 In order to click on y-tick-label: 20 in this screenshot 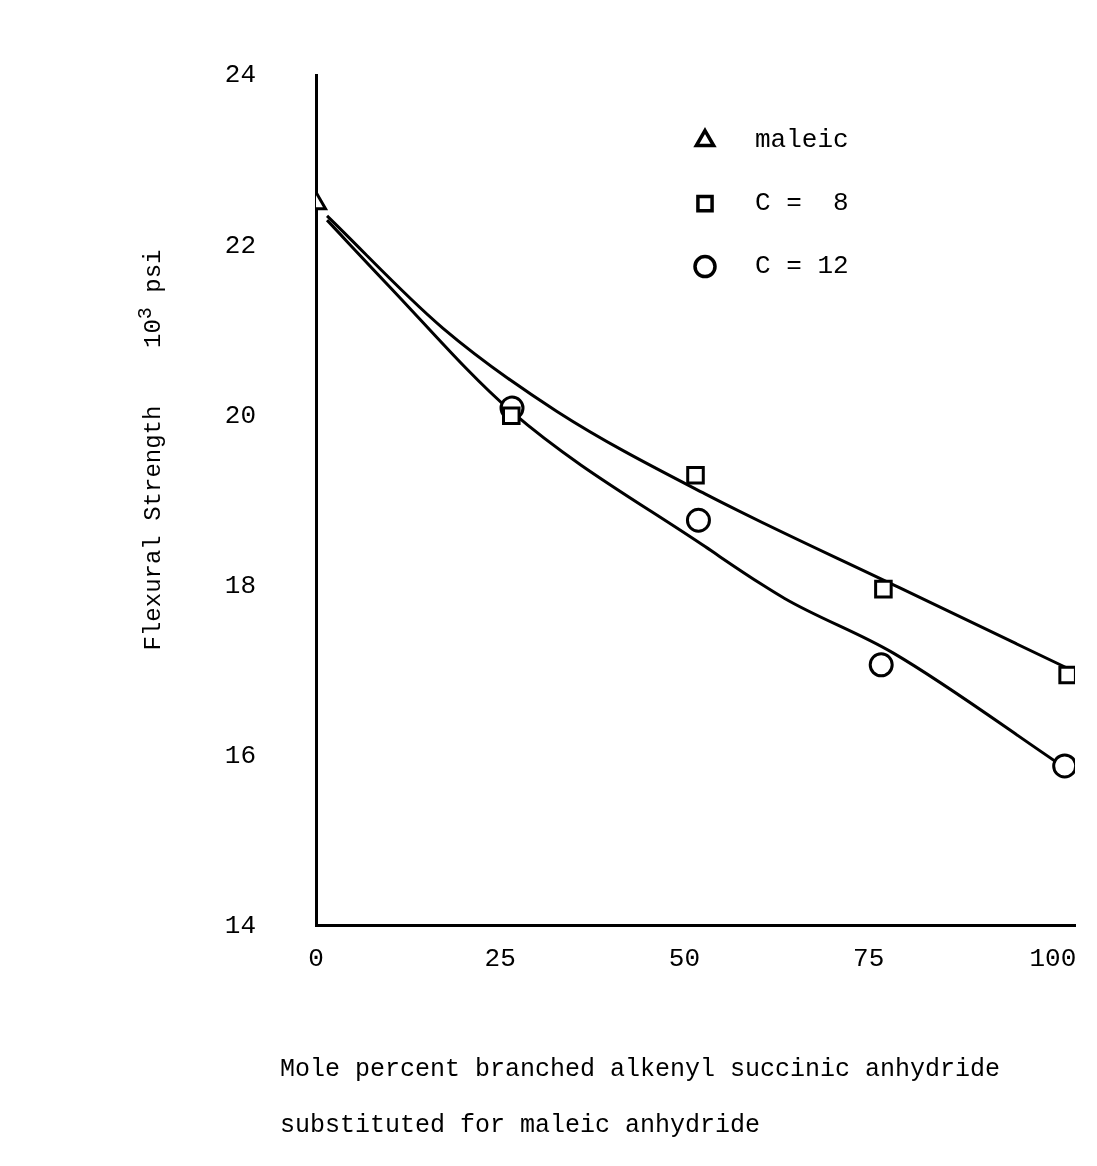, I will do `click(240, 415)`.